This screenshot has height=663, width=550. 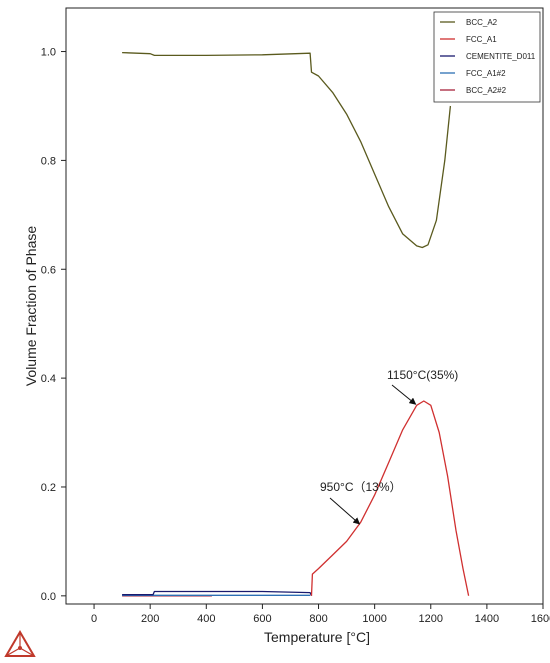 What do you see at coordinates (317, 637) in the screenshot?
I see `x-axis-title: Temperature [°C]` at bounding box center [317, 637].